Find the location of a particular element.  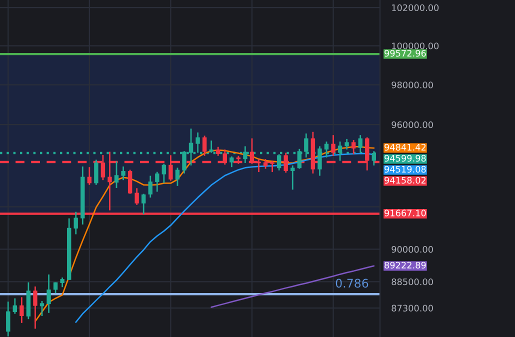

annotation: 0.786 is located at coordinates (352, 283).